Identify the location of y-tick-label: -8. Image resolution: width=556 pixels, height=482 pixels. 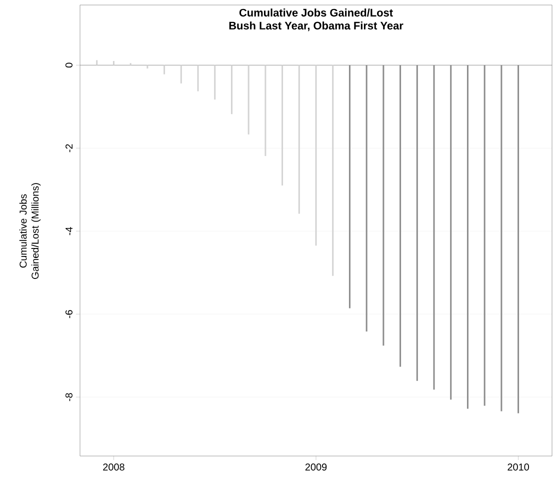
(68, 397).